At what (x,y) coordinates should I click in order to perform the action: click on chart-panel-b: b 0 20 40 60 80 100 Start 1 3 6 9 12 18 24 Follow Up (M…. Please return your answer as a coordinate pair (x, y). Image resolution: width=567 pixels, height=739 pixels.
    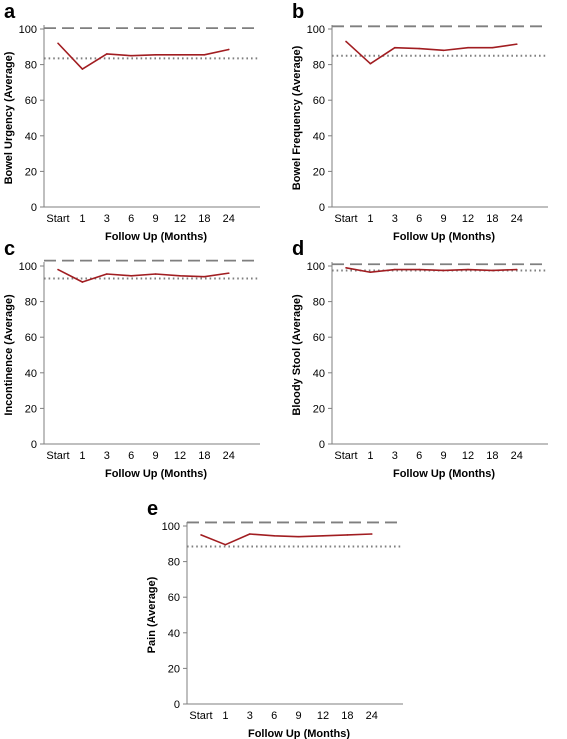
    Looking at the image, I should click on (419, 122).